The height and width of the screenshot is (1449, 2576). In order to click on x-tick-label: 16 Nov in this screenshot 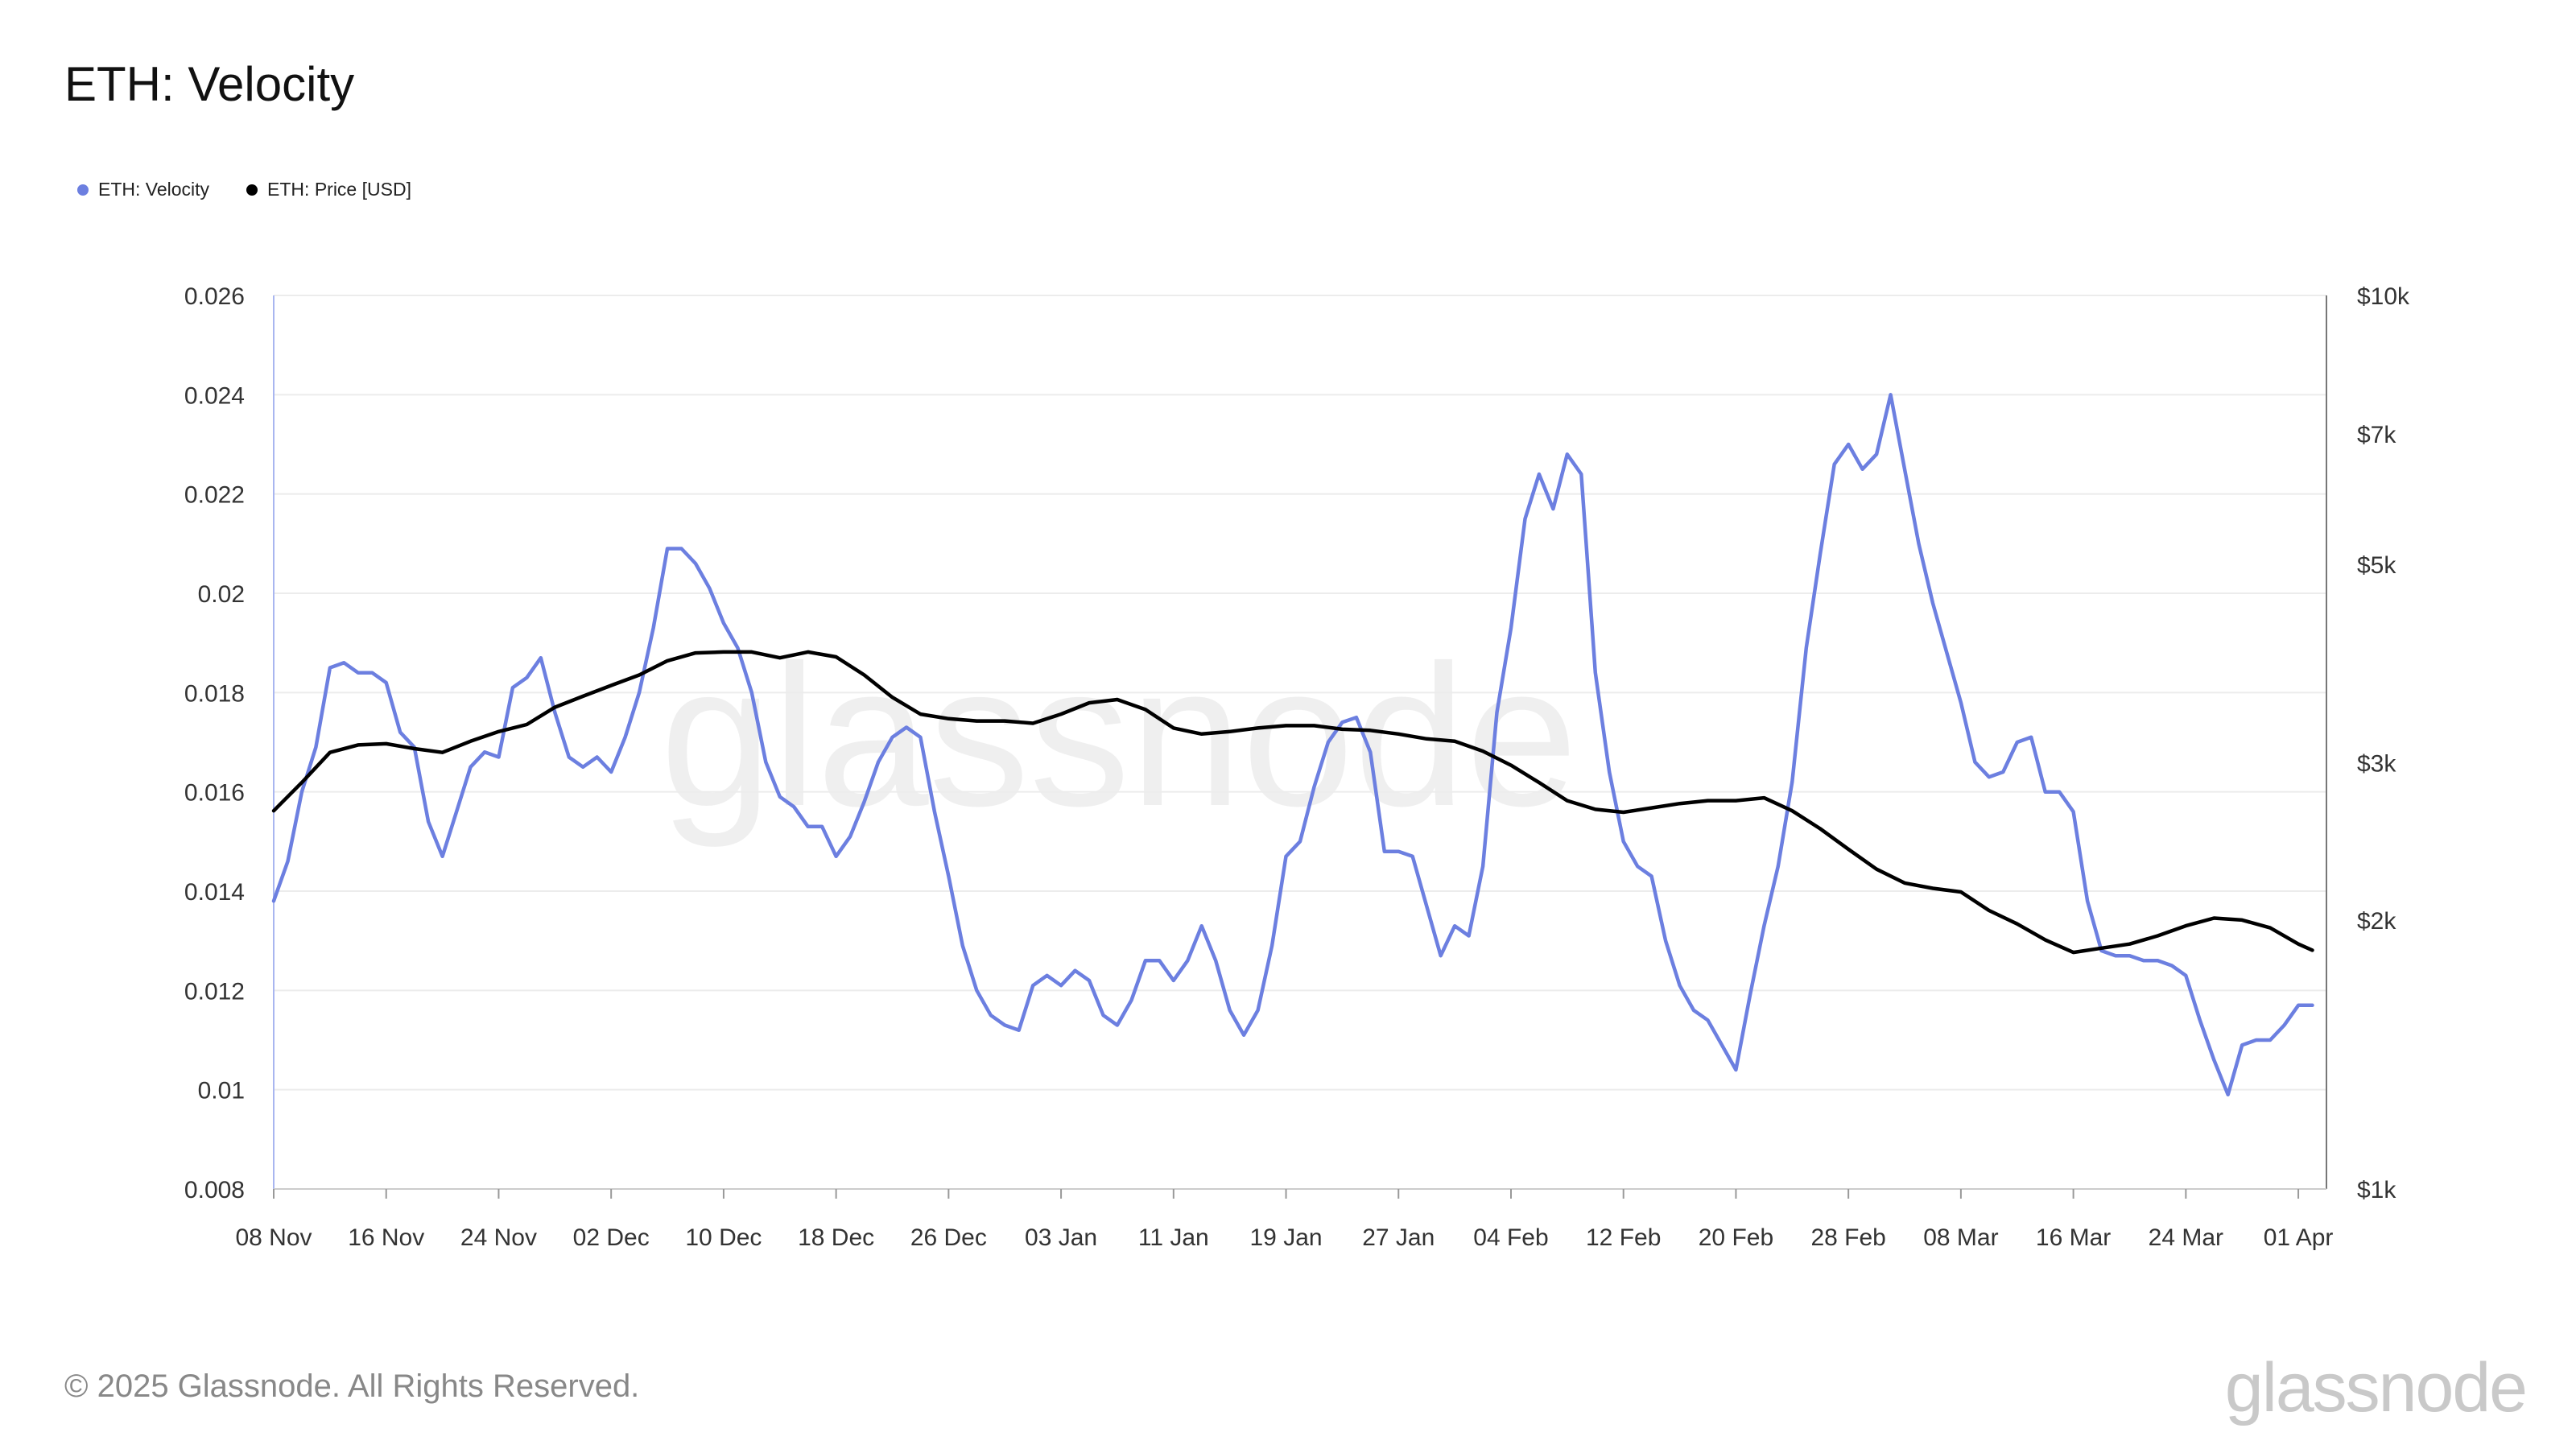, I will do `click(386, 1237)`.